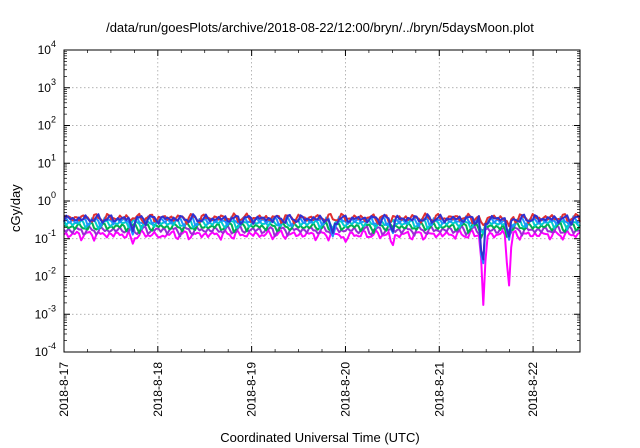 The image size is (640, 448). I want to click on x-tick-label: 2018-8-20, so click(345, 389).